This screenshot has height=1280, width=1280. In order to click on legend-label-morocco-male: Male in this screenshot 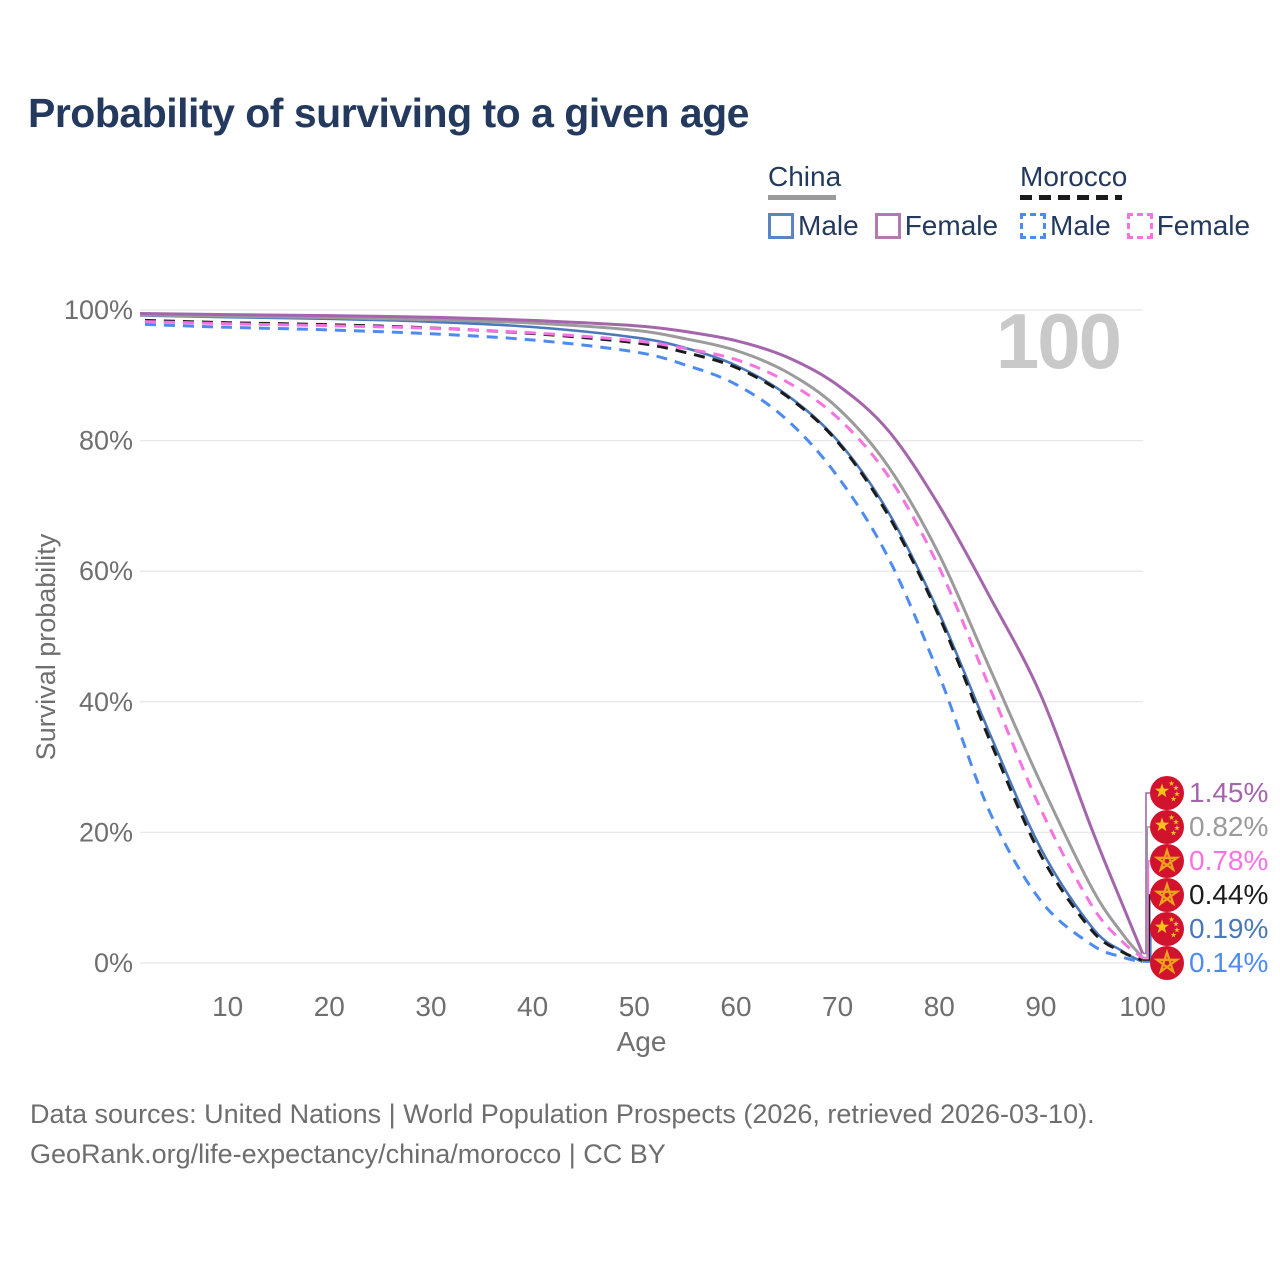, I will do `click(1080, 225)`.